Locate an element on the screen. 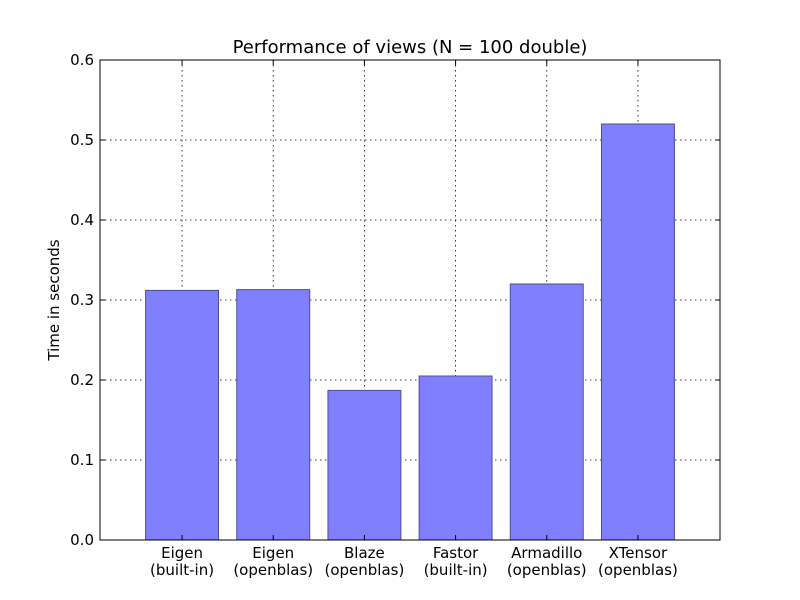 The image size is (800, 600). y-tick-label: 0.3 is located at coordinates (82, 300).